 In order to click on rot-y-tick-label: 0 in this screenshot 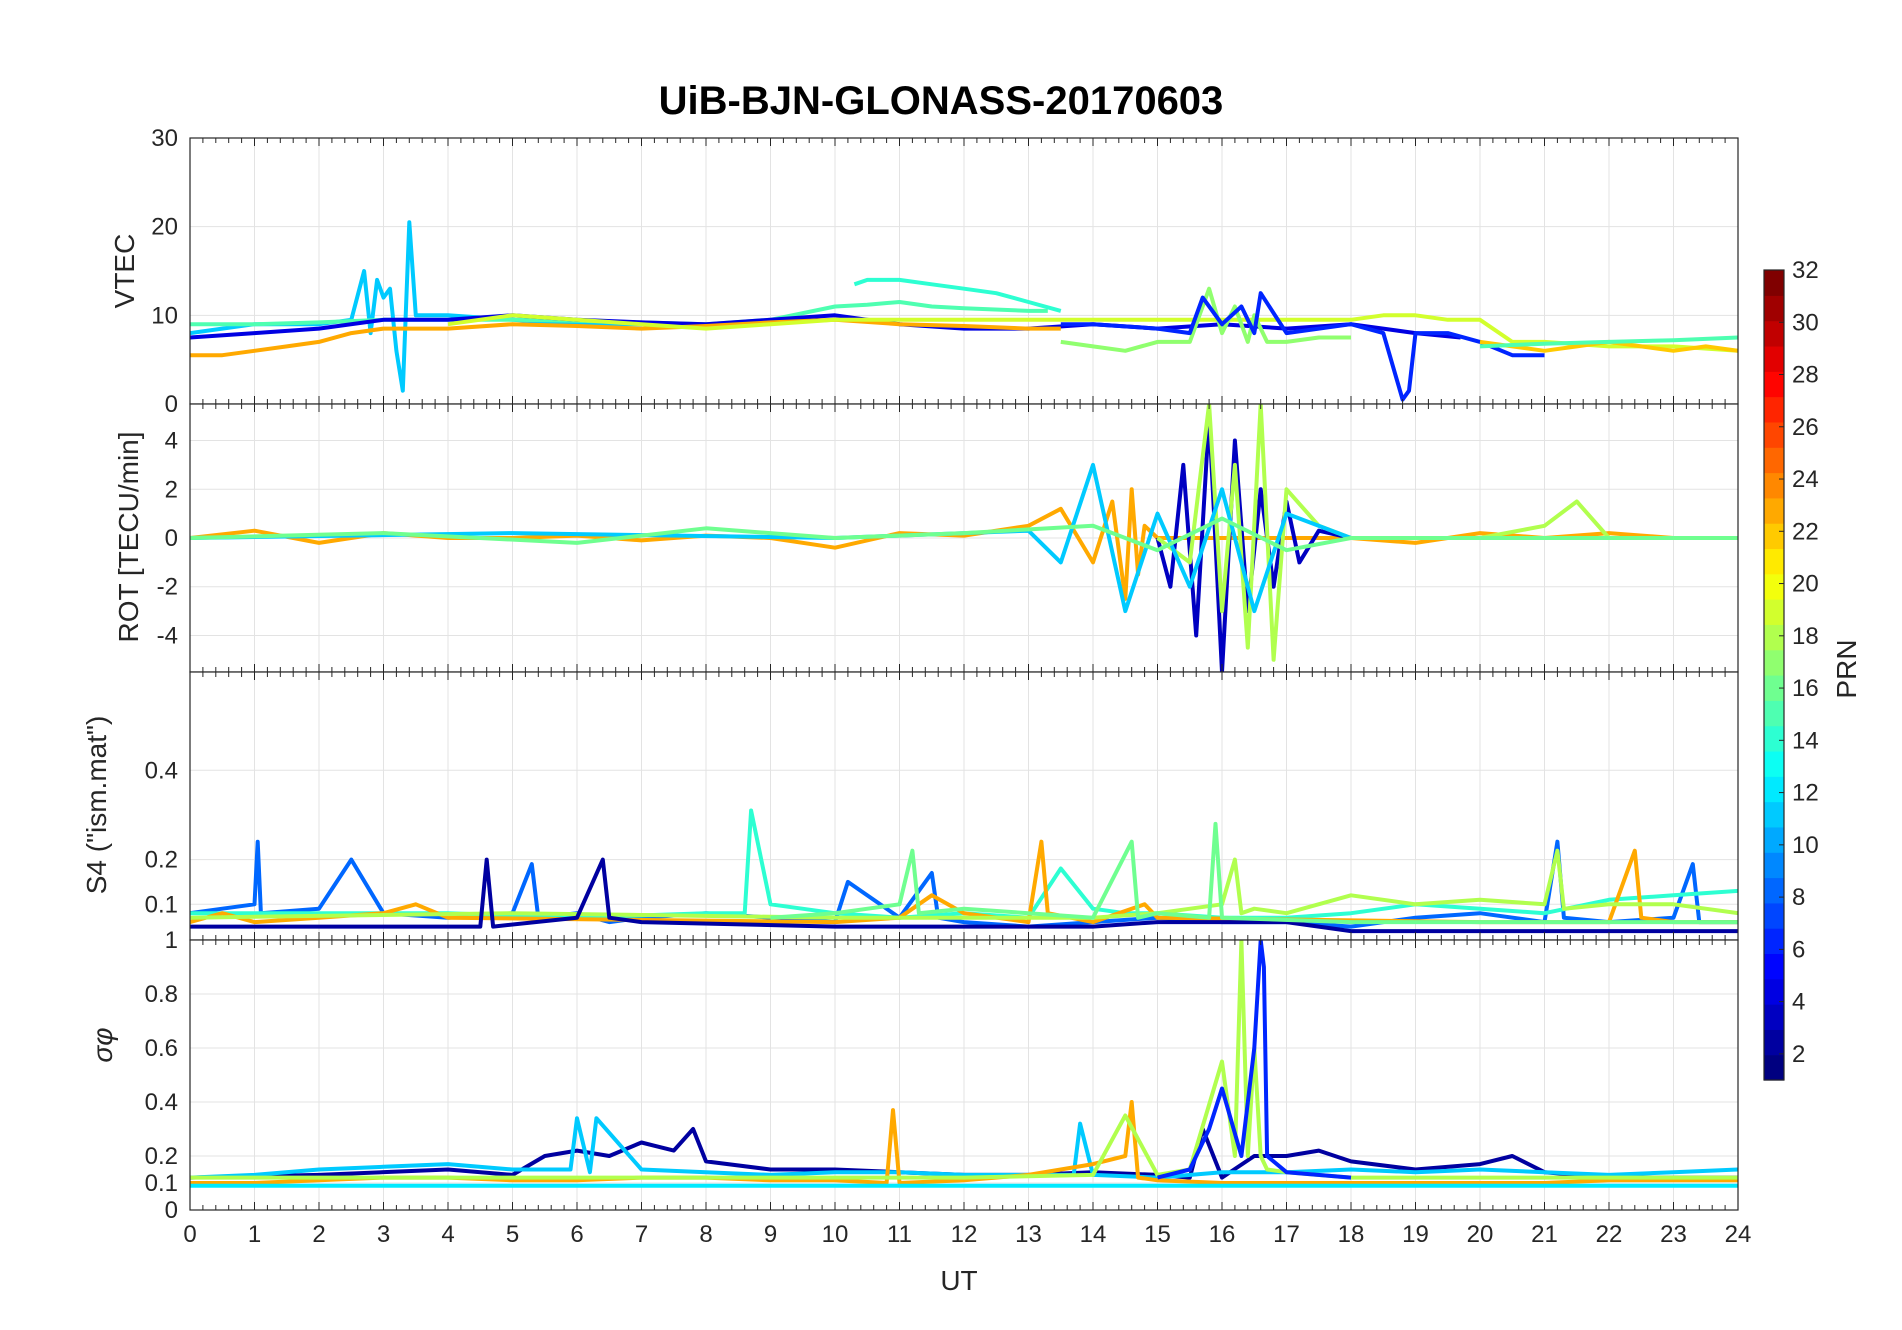, I will do `click(171, 538)`.